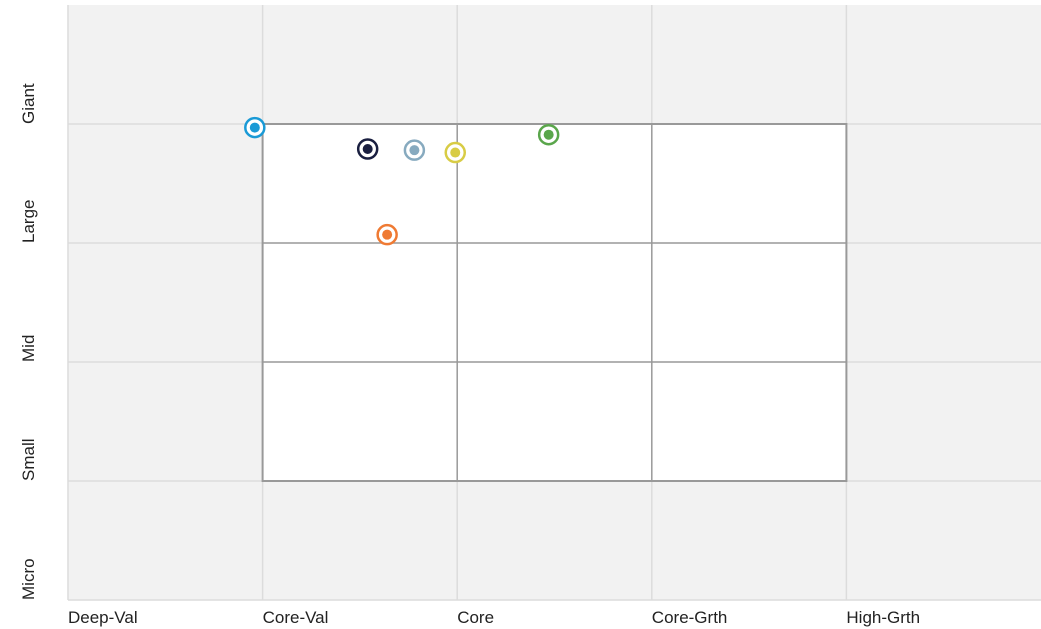  I want to click on x-tick-label: Core-Val, so click(296, 617).